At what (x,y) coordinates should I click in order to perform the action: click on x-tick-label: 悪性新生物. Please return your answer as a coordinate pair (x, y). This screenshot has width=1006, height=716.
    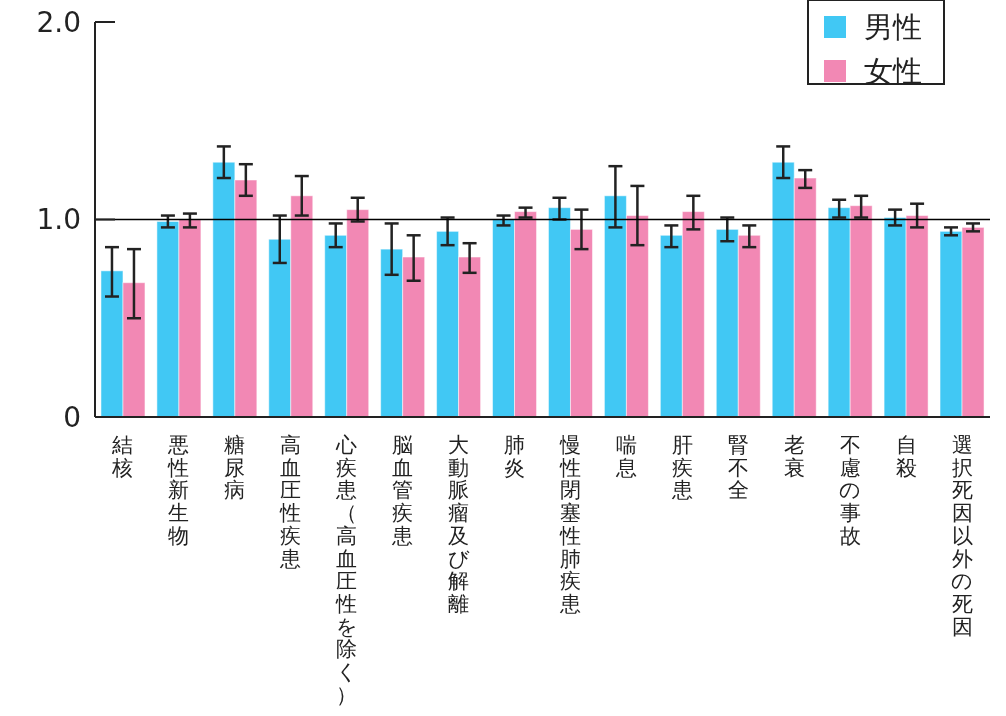
    Looking at the image, I should click on (178, 490).